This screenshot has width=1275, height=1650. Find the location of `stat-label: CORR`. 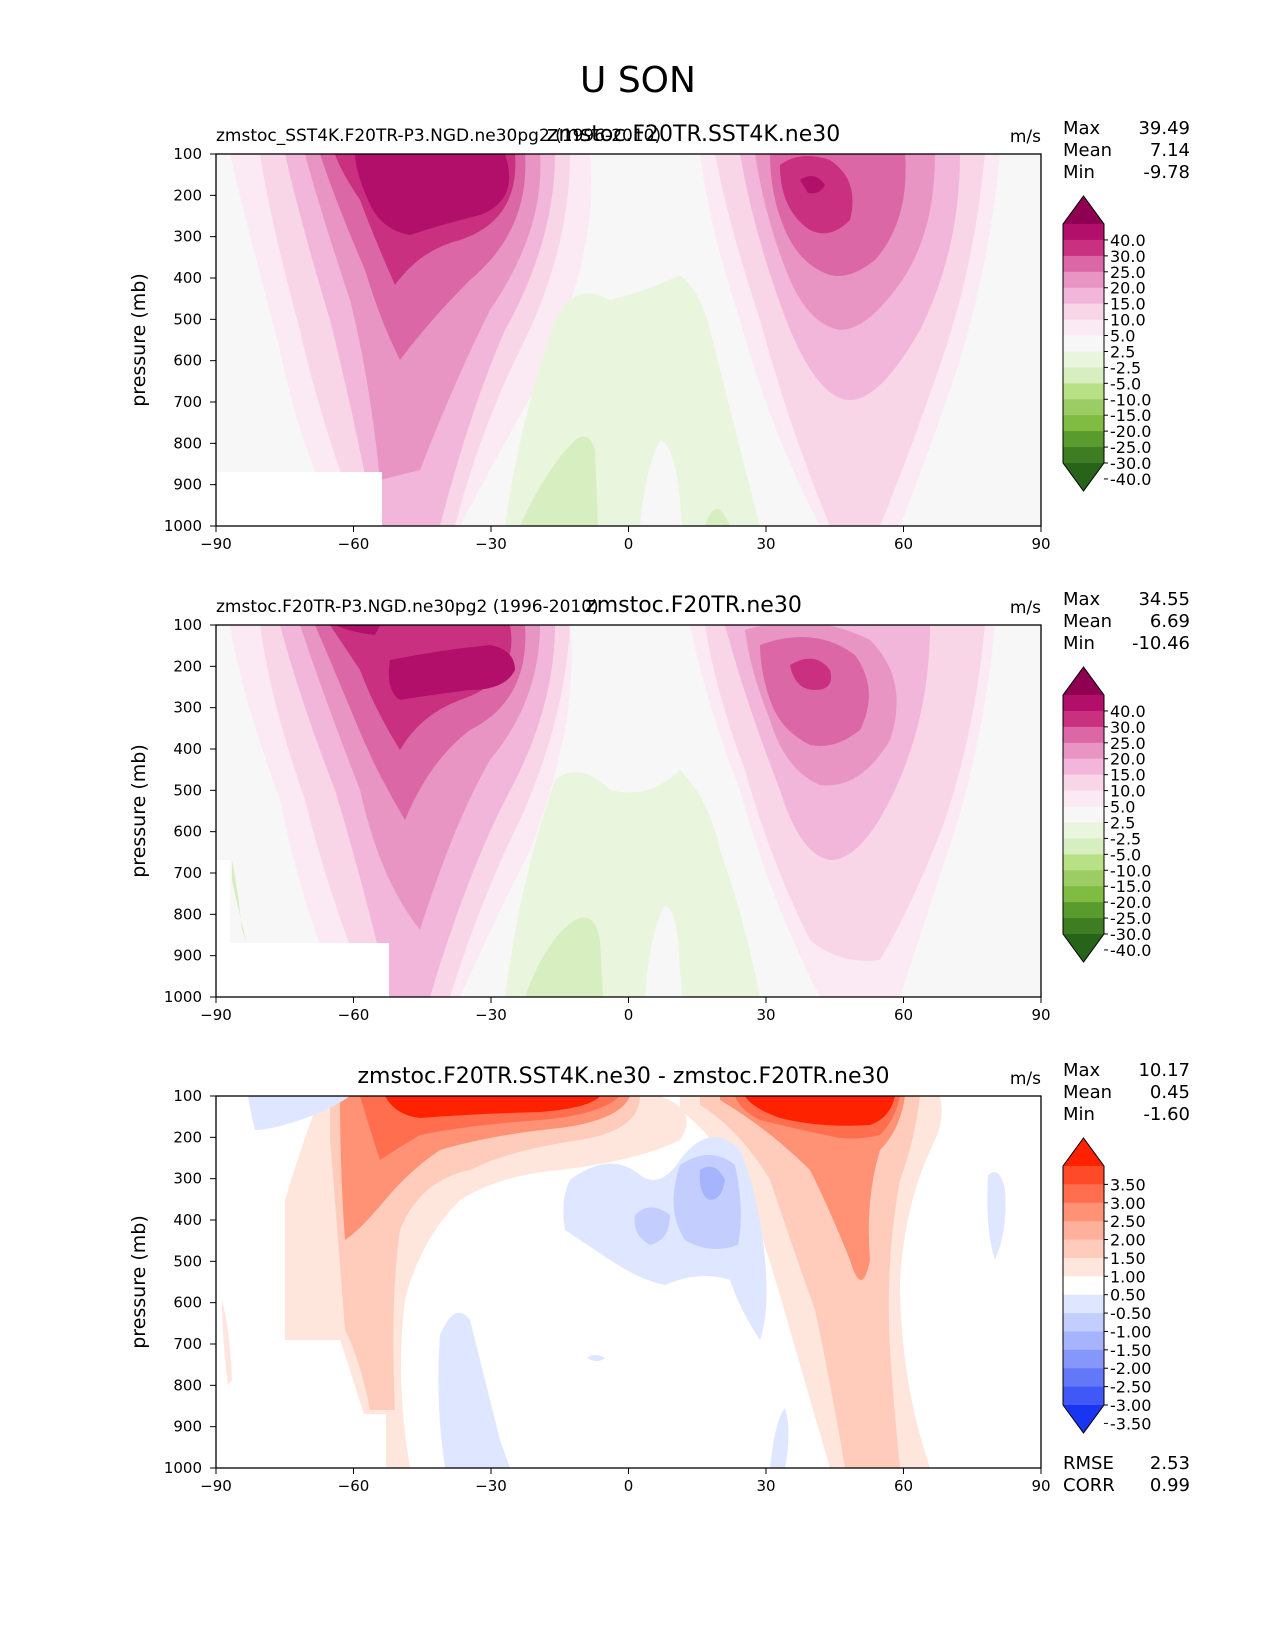

stat-label: CORR is located at coordinates (1089, 1485).